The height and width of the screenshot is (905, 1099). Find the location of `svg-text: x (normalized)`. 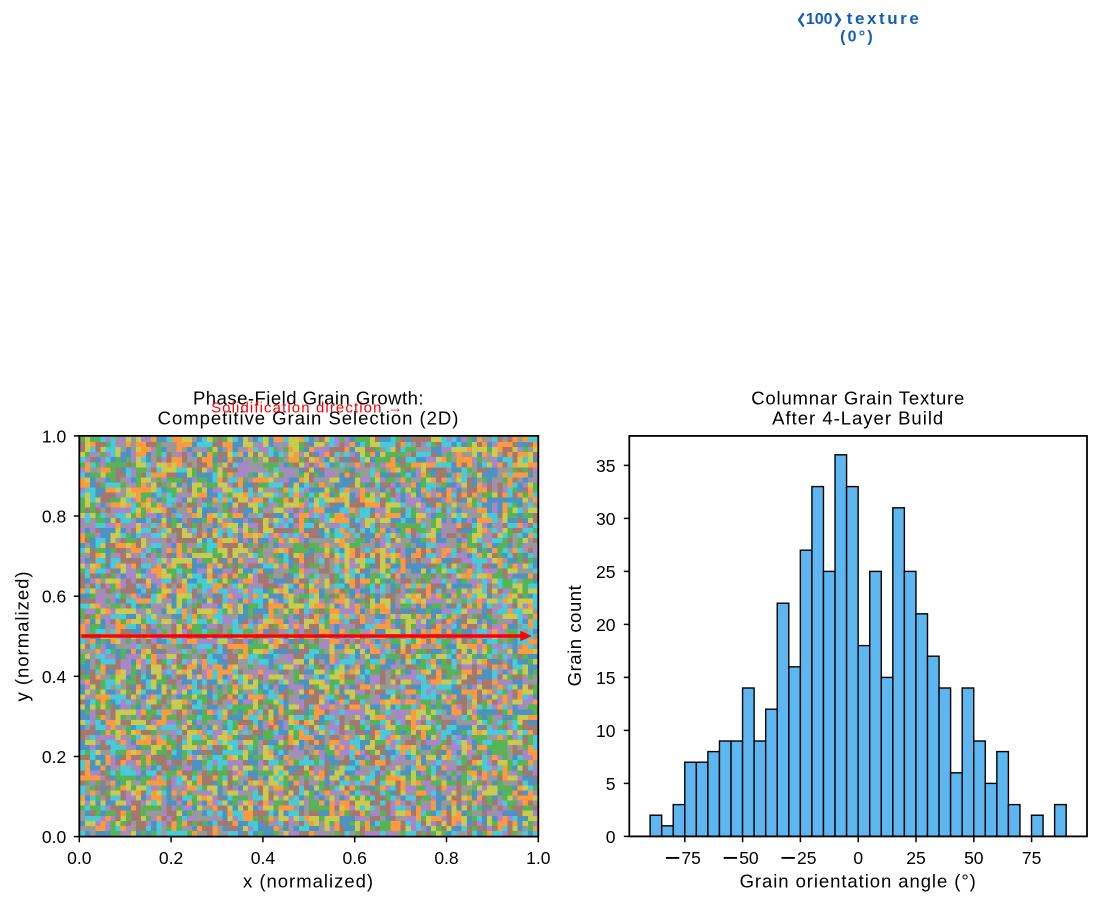

svg-text: x (normalized) is located at coordinates (308, 880).